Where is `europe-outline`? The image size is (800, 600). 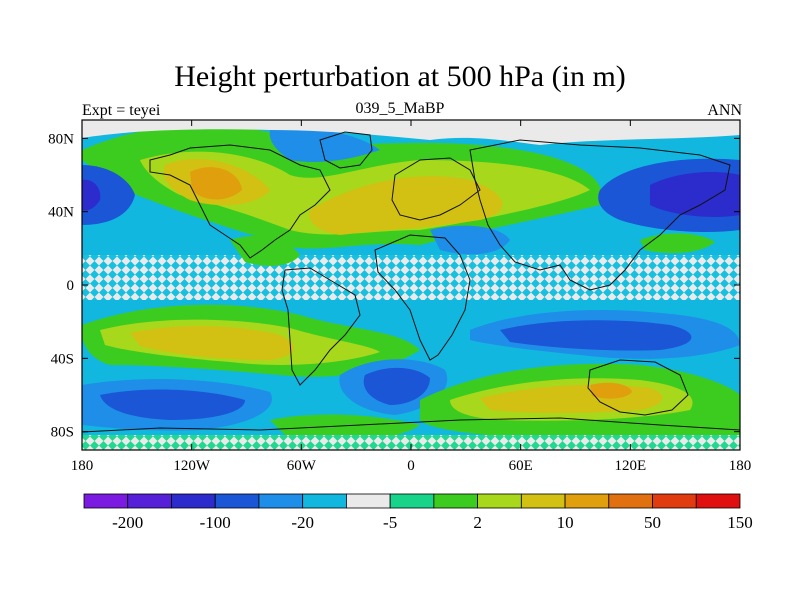
europe-outline is located at coordinates (436, 189).